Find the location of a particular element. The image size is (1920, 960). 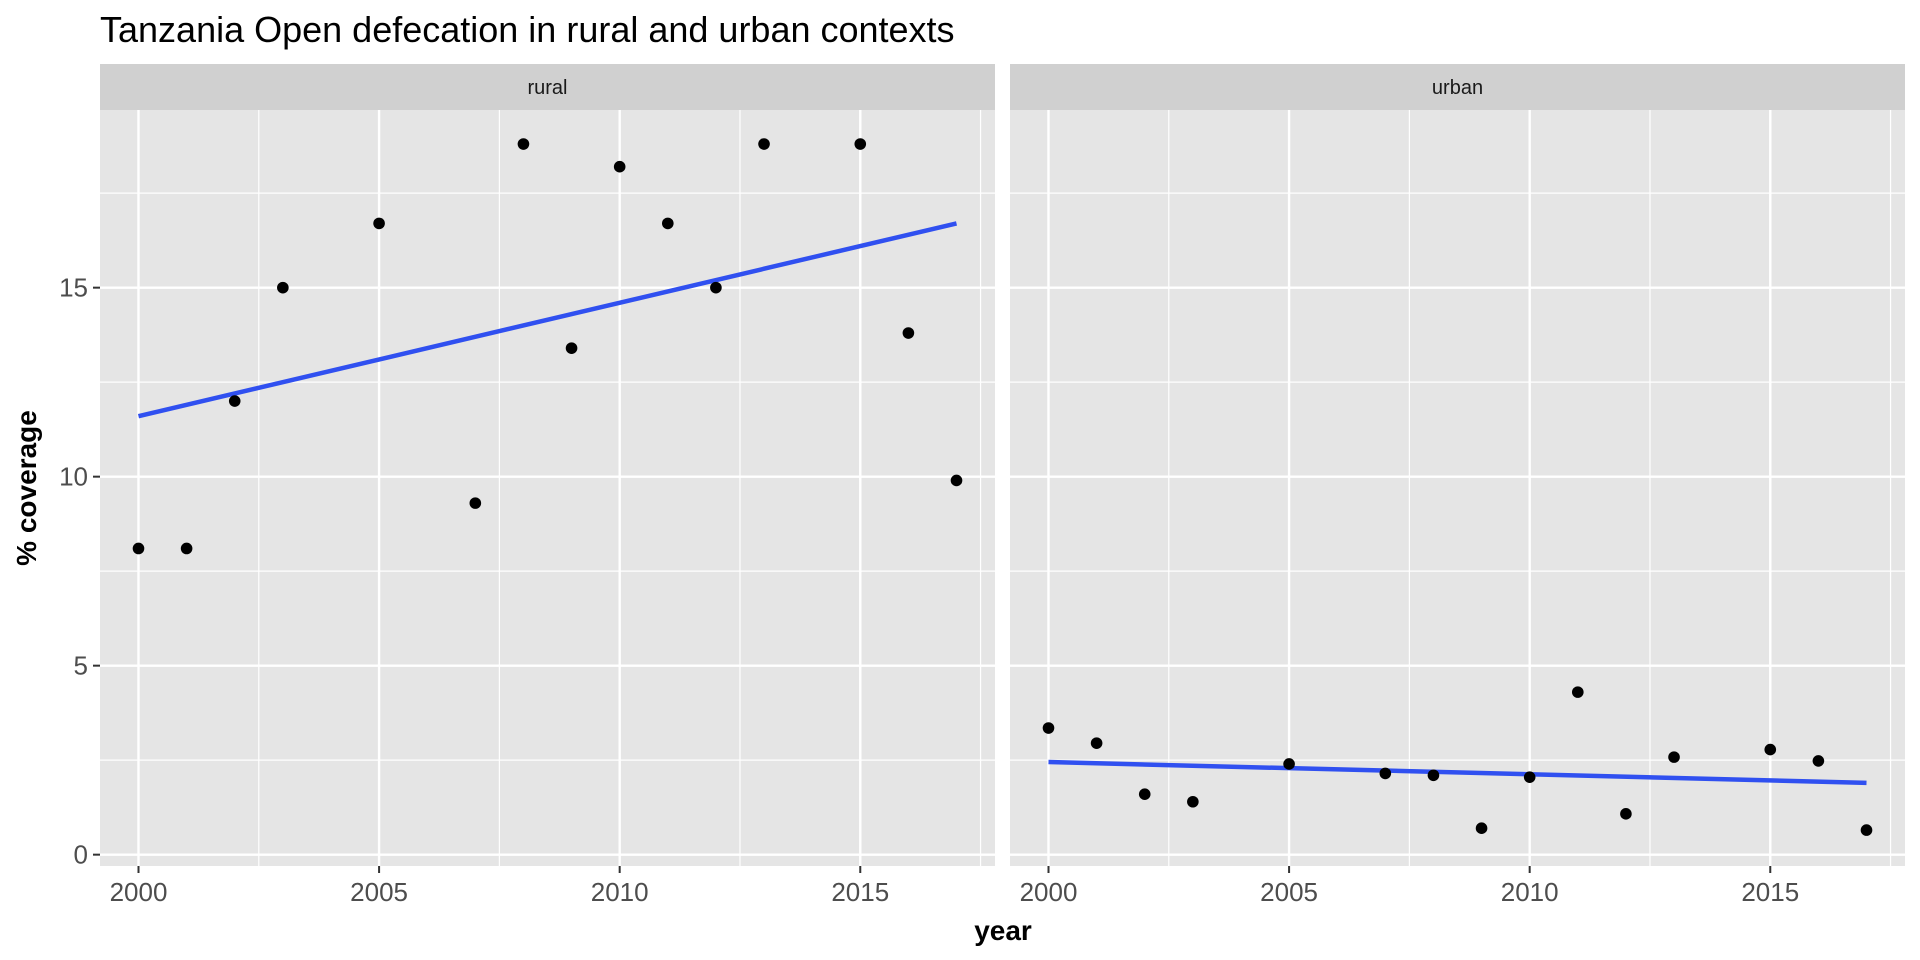

facet-strip-label: urban is located at coordinates (1457, 88).